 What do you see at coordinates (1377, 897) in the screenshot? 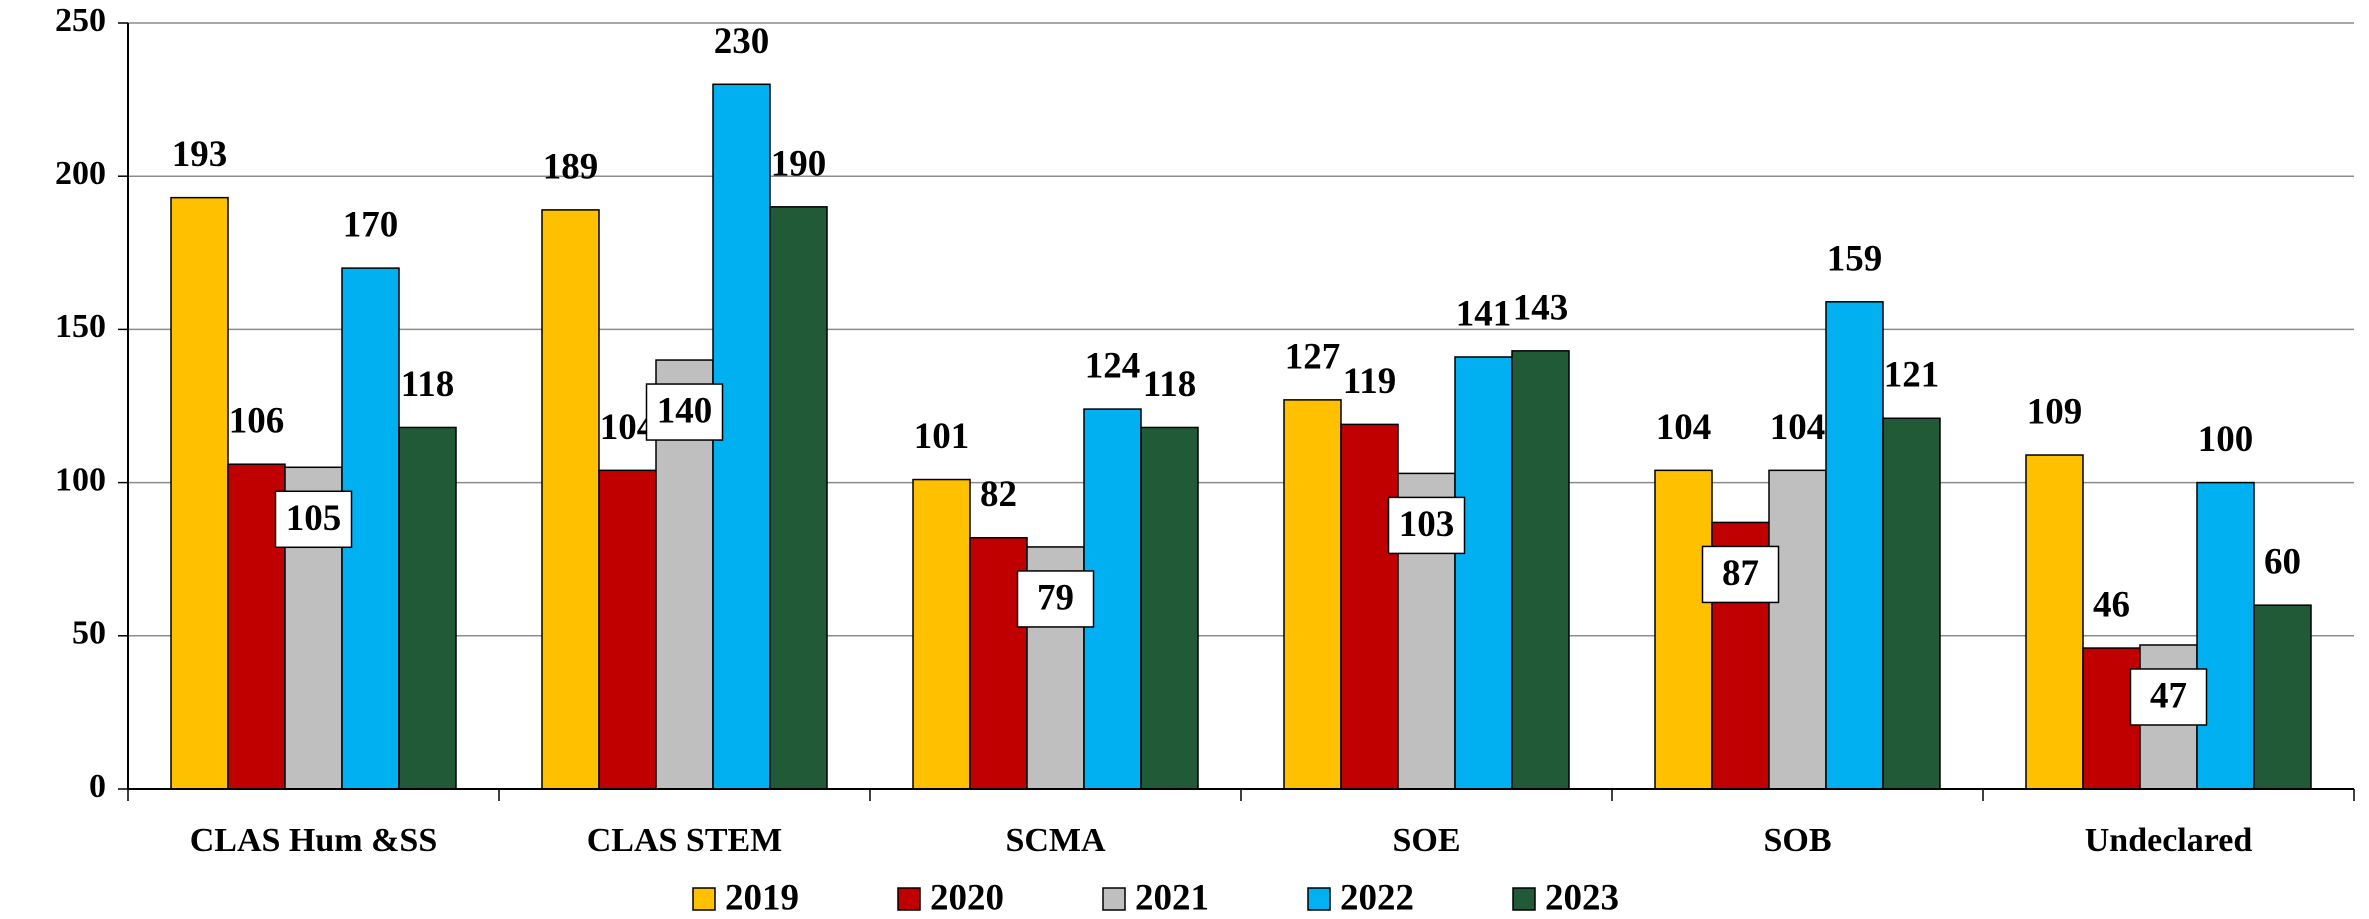
I see `legend-label: 2022` at bounding box center [1377, 897].